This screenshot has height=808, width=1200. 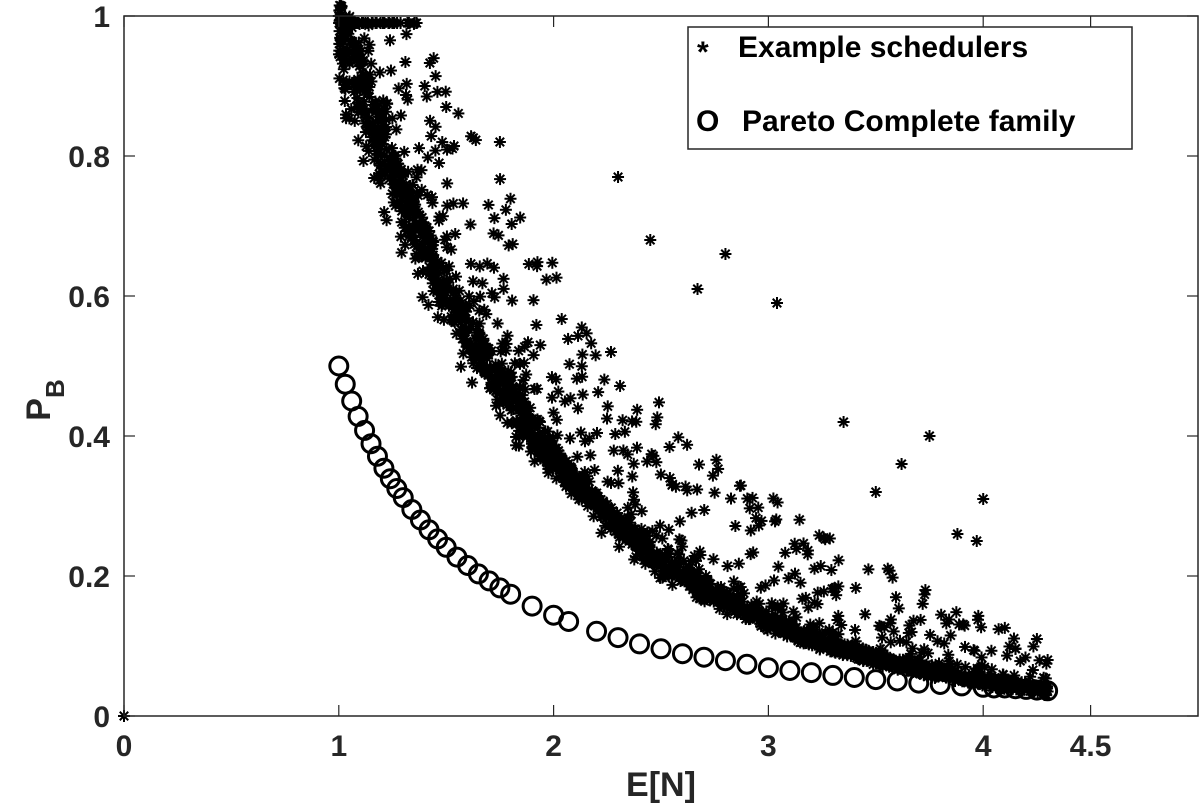 What do you see at coordinates (89, 297) in the screenshot?
I see `y-tick-label: 0.6` at bounding box center [89, 297].